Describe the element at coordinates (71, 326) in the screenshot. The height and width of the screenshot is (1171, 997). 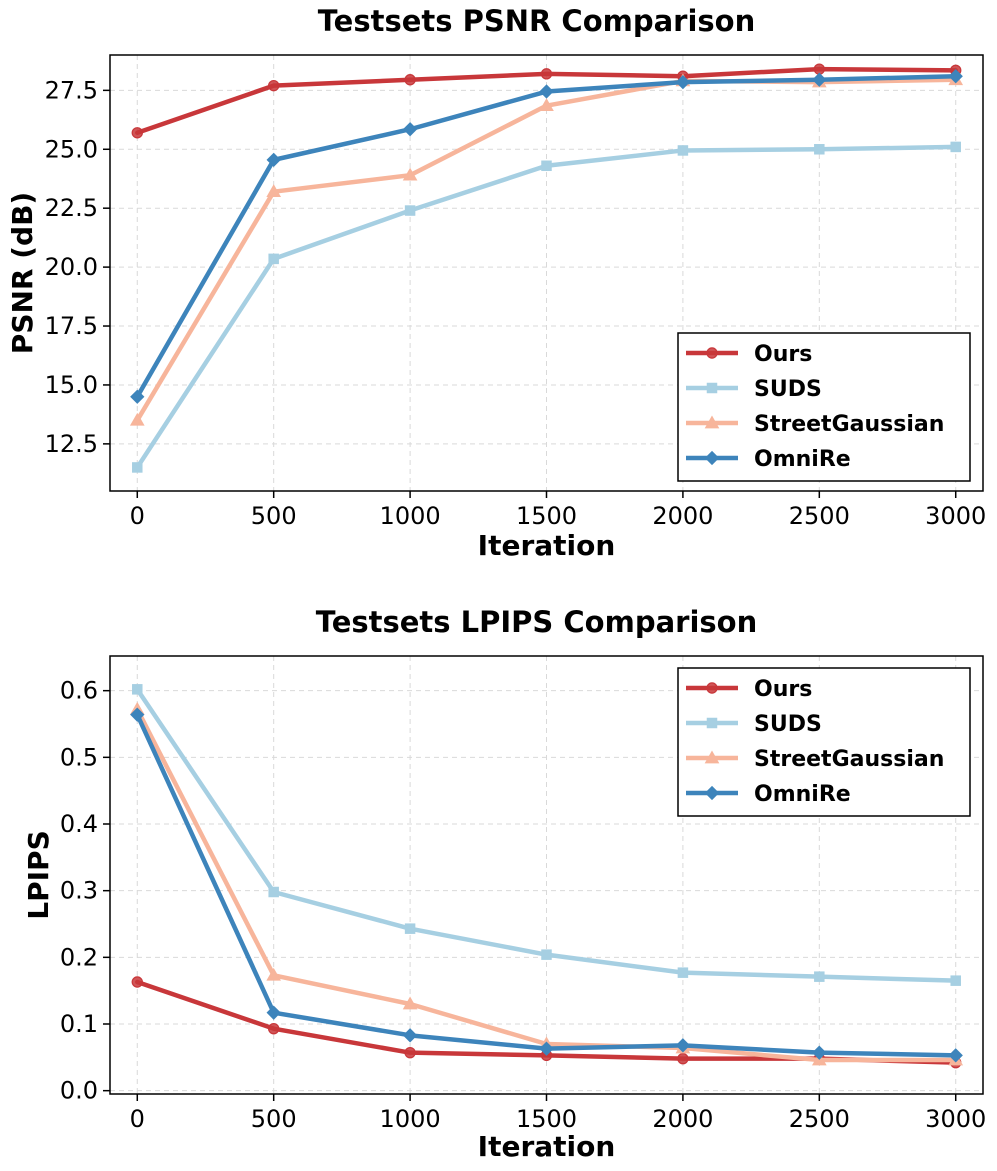
I see `y-tick-label: 17.5` at that location.